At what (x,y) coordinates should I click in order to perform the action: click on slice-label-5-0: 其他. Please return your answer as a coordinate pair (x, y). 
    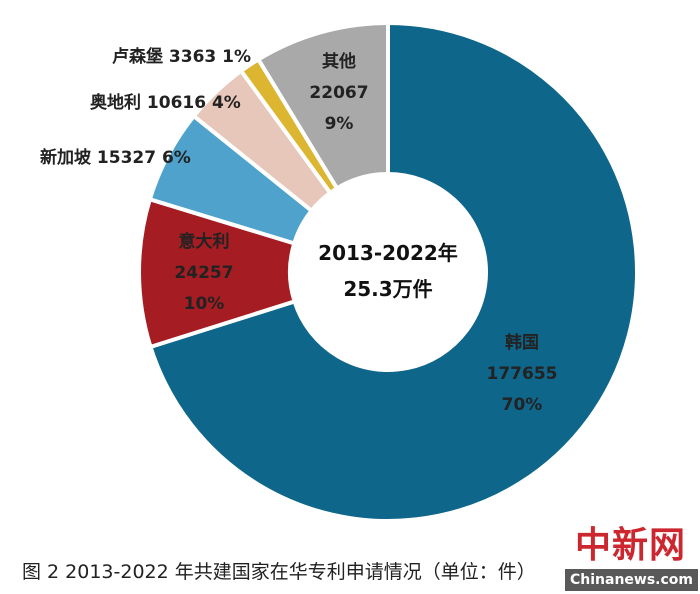
    Looking at the image, I should click on (339, 61).